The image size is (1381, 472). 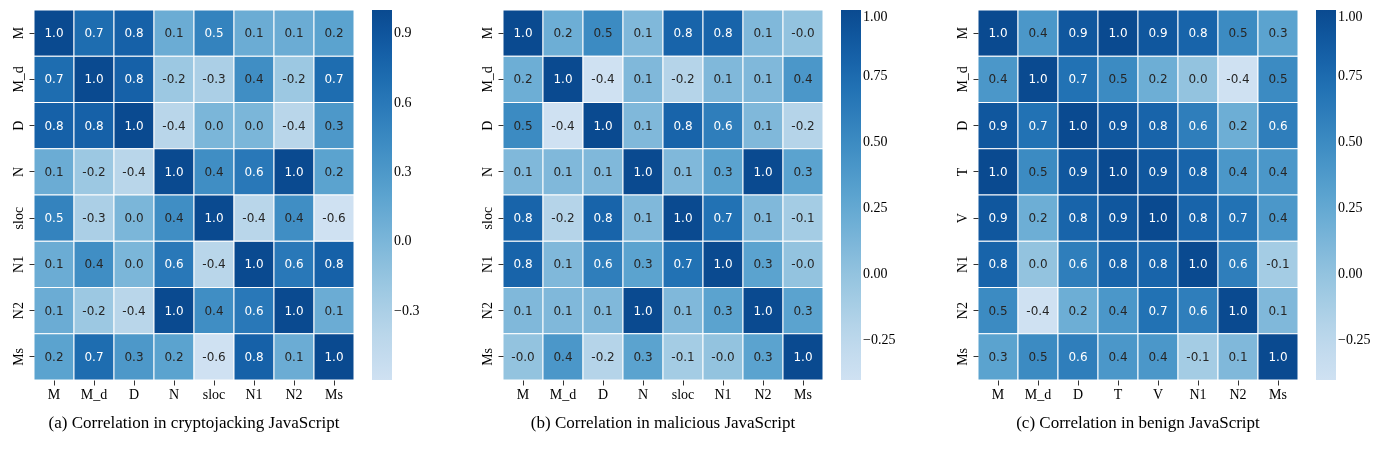 What do you see at coordinates (722, 356) in the screenshot?
I see `data-label: -0.0` at bounding box center [722, 356].